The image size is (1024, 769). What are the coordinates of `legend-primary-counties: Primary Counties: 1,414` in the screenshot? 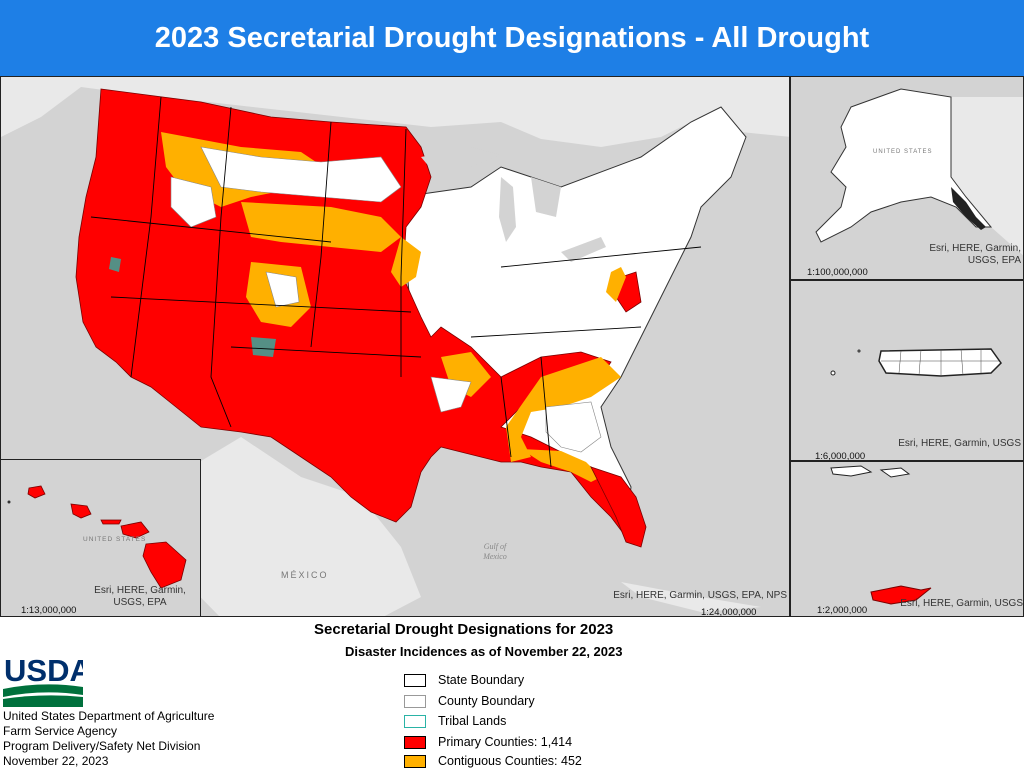 It's located at (488, 742).